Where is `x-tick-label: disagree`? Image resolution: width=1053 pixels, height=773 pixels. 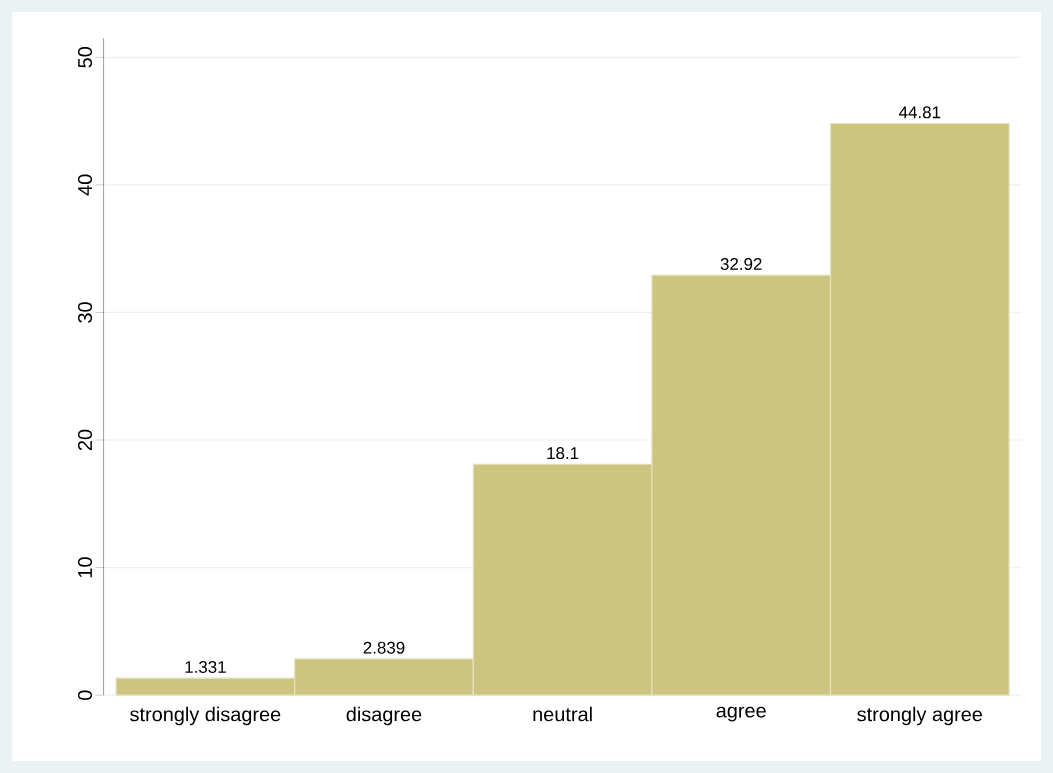 x-tick-label: disagree is located at coordinates (384, 716).